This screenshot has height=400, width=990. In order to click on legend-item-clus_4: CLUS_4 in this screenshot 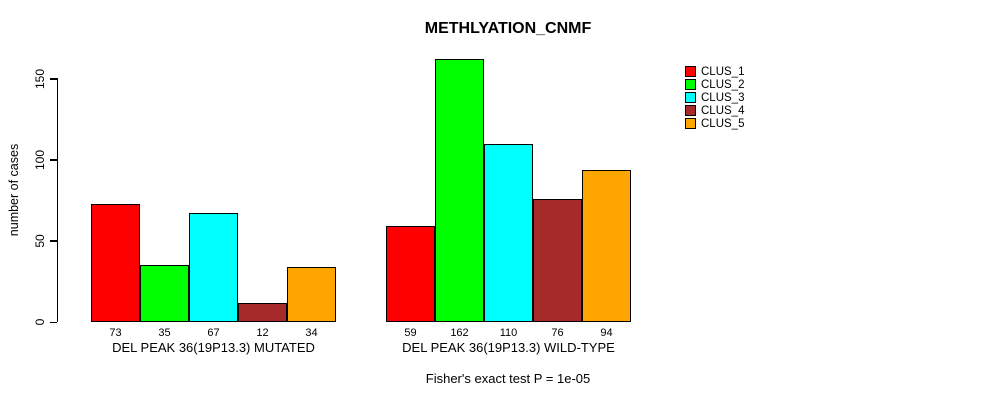, I will do `click(714, 110)`.